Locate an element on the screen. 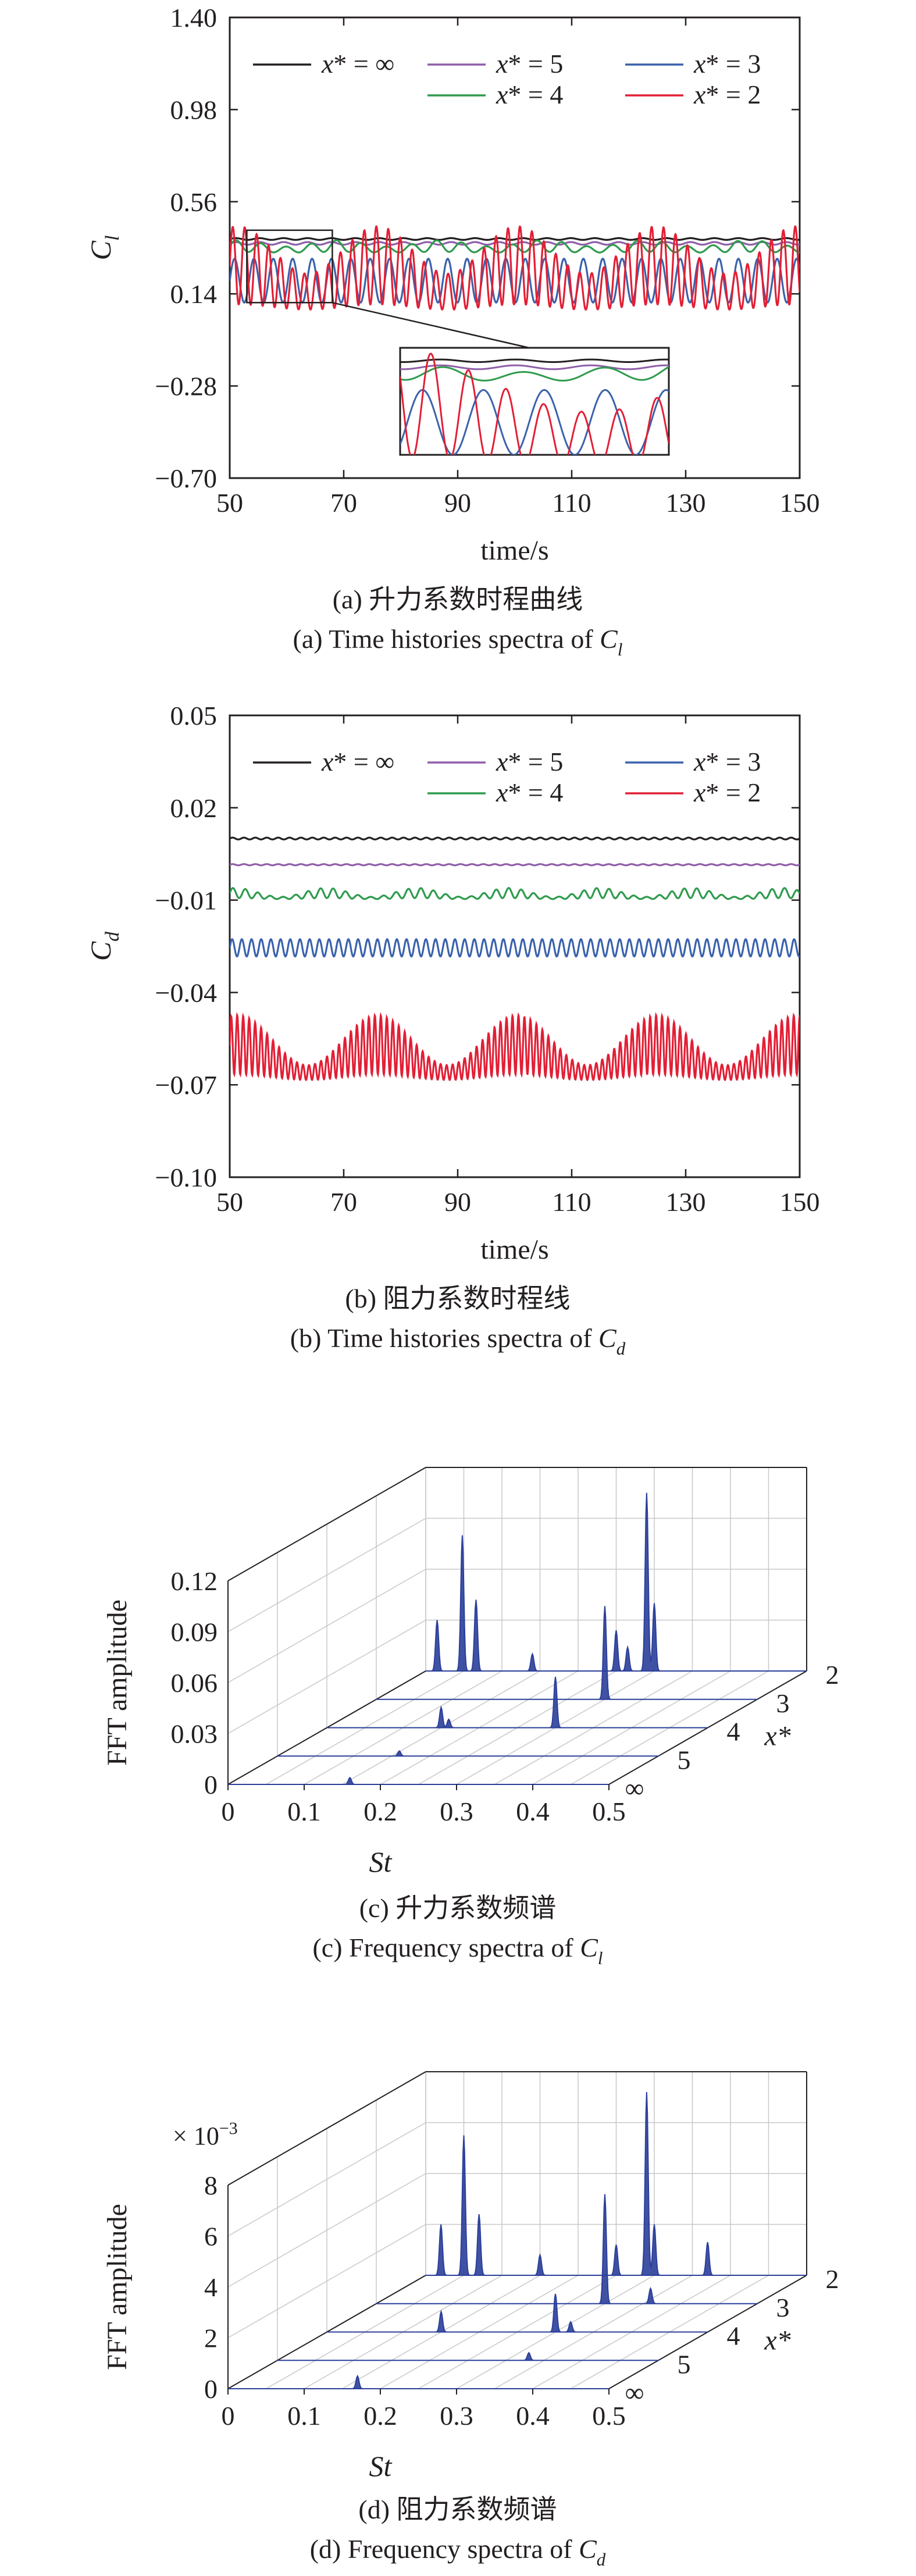  inset-series is located at coordinates (534, 403).